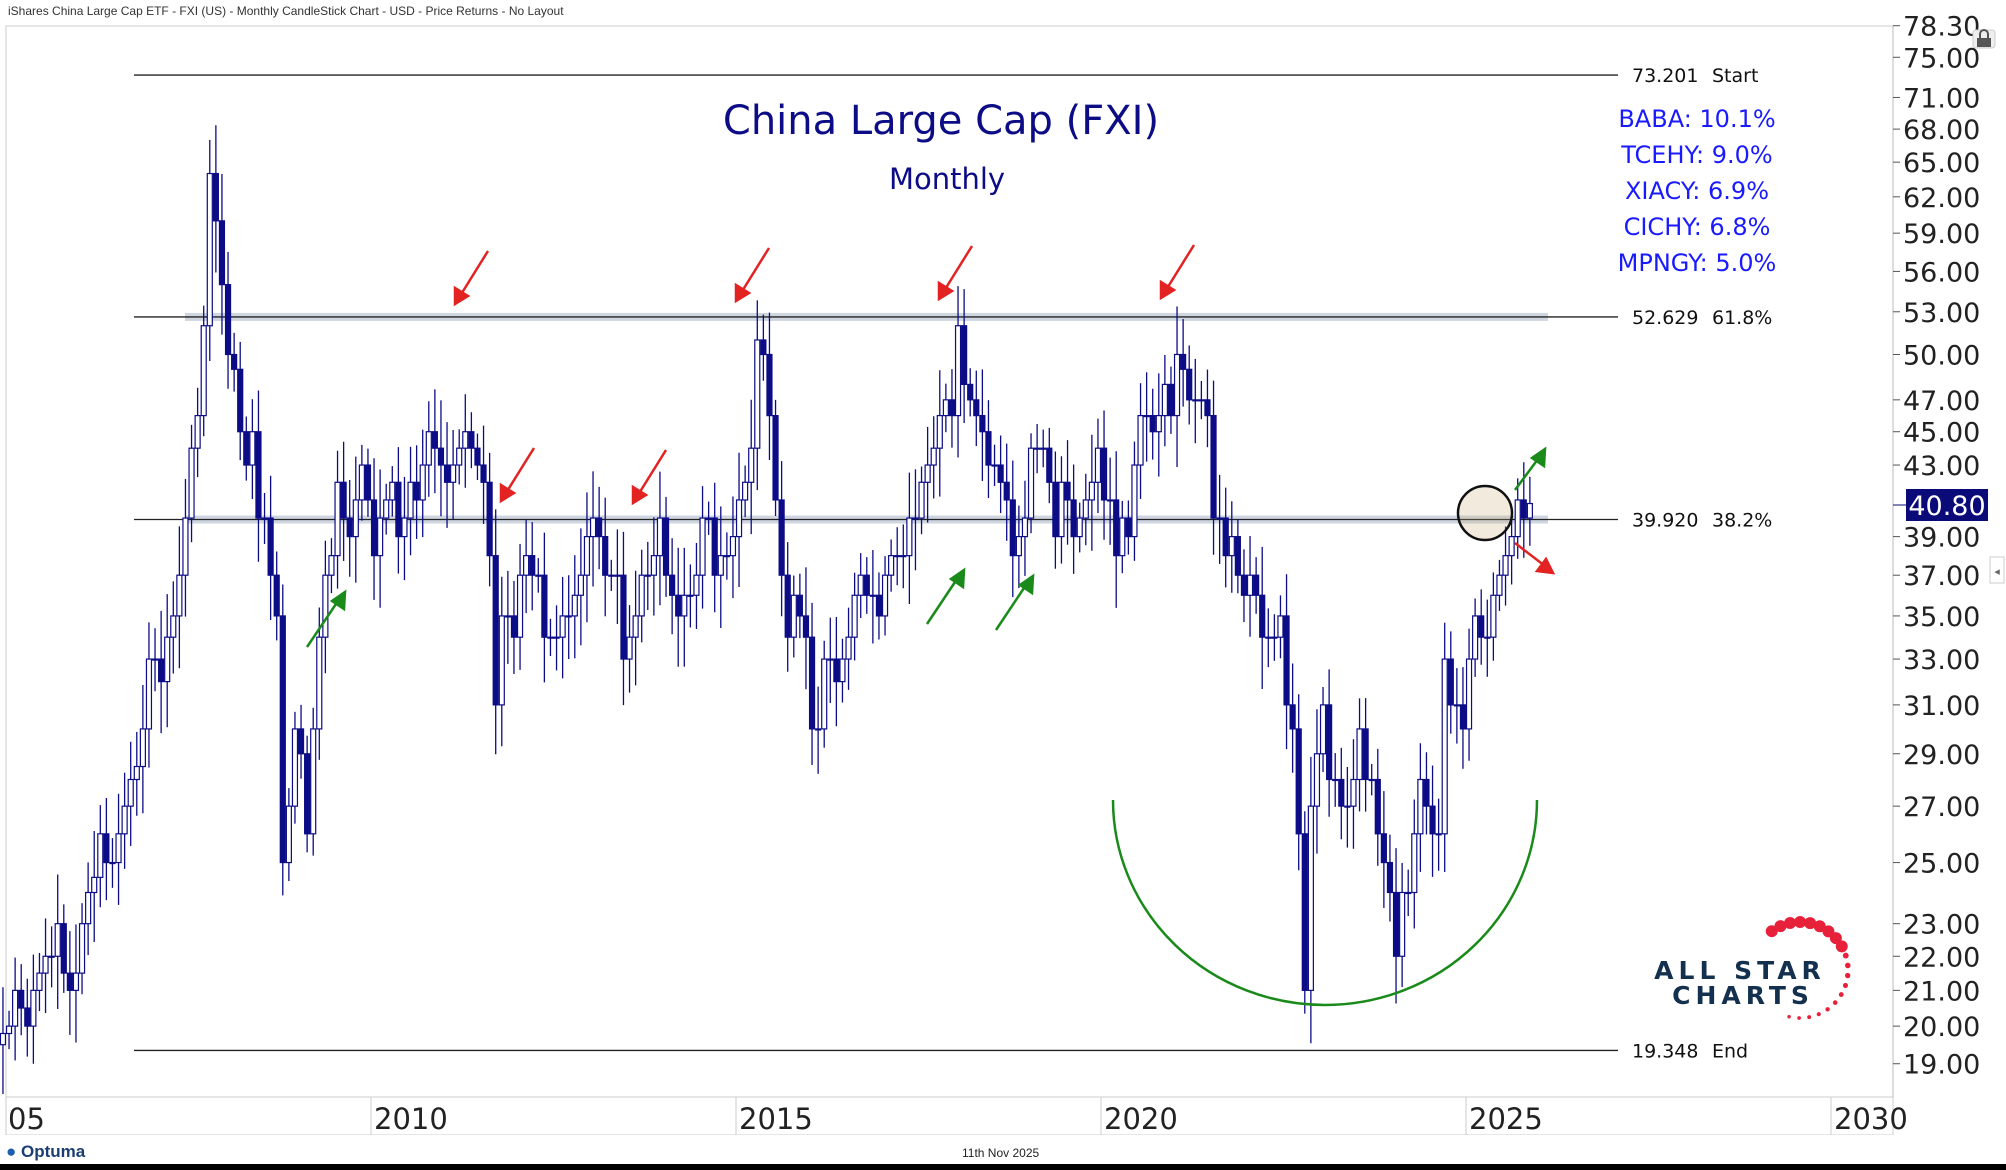 This screenshot has height=1170, width=2006. Describe the element at coordinates (1984, 39) in the screenshot. I see `lock-icon` at that location.